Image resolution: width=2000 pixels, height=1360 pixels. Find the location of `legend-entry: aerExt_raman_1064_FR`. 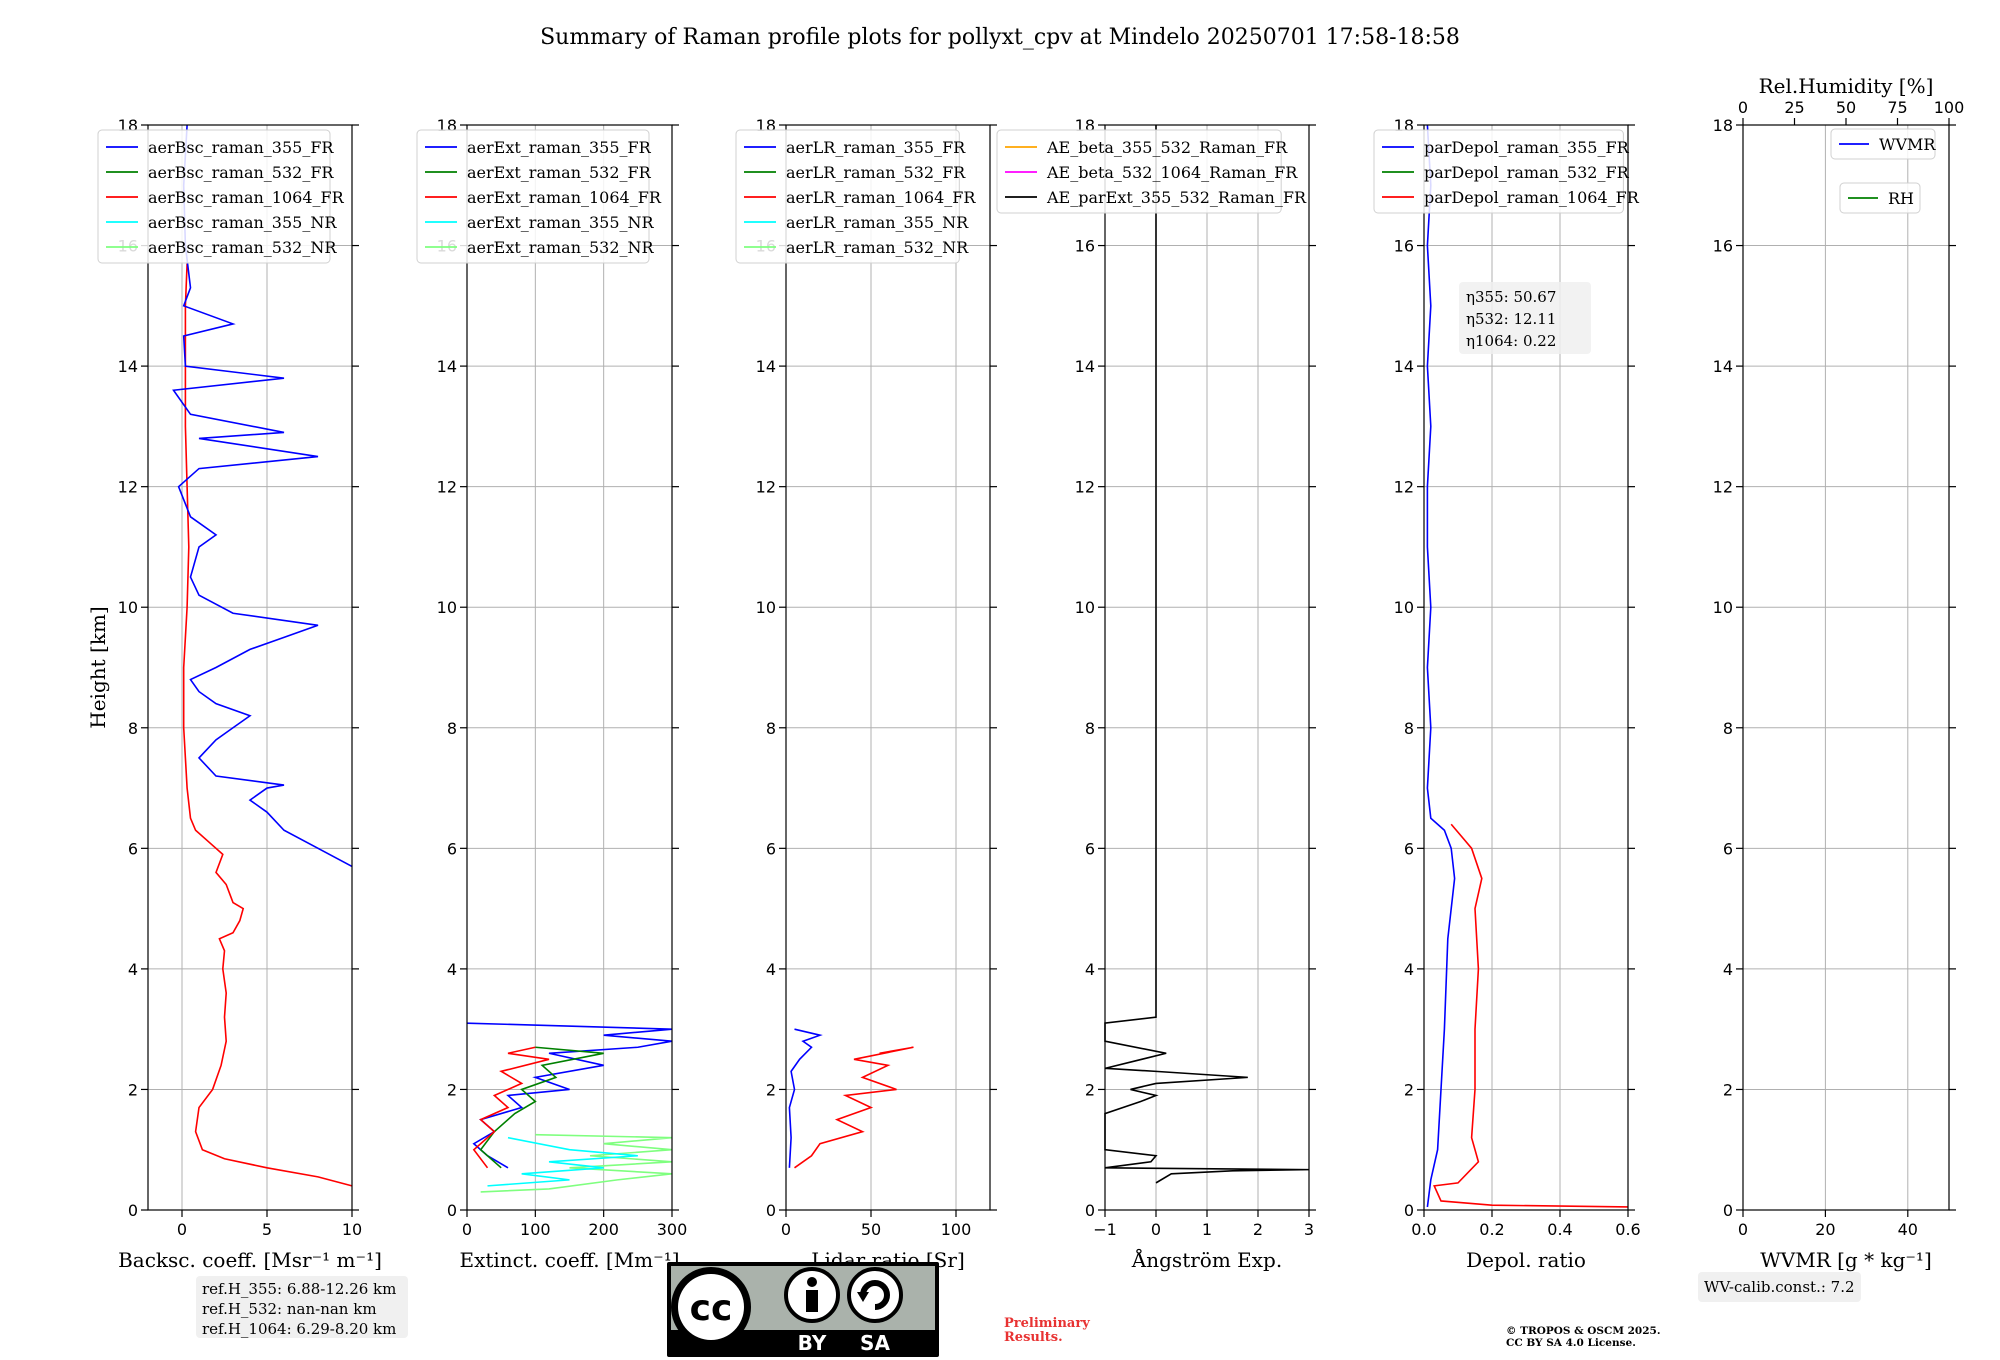

legend-entry: aerExt_raman_1064_FR is located at coordinates (564, 197).